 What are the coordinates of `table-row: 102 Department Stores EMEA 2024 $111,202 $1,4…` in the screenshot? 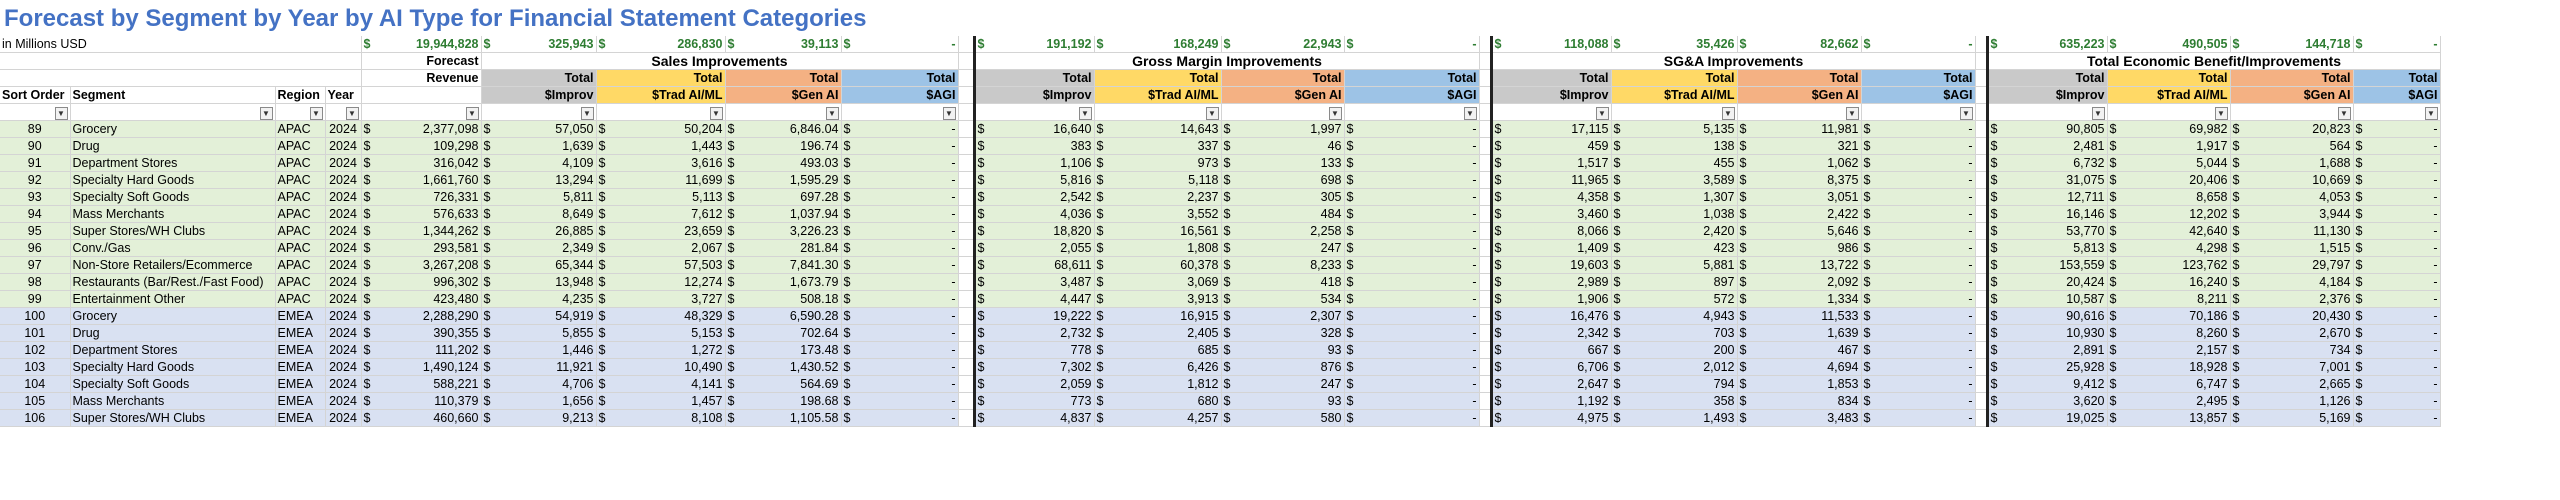 It's located at (1220, 350).